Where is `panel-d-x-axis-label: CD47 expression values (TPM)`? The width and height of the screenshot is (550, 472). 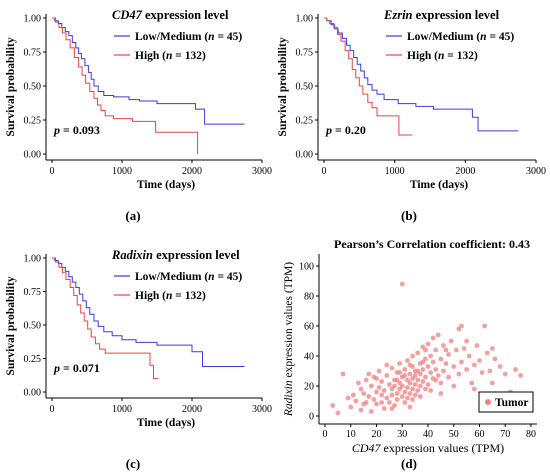
panel-d-x-axis-label: CD47 expression values (TPM) is located at coordinates (428, 448).